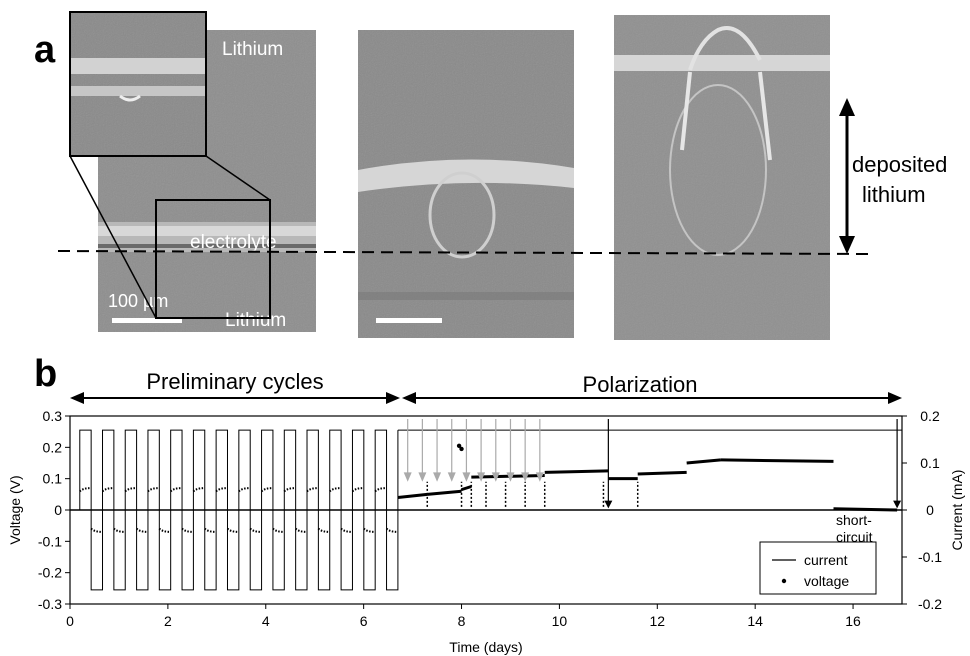 This screenshot has width=970, height=656. Describe the element at coordinates (53, 447) in the screenshot. I see `y-tick-label: 0.2` at that location.